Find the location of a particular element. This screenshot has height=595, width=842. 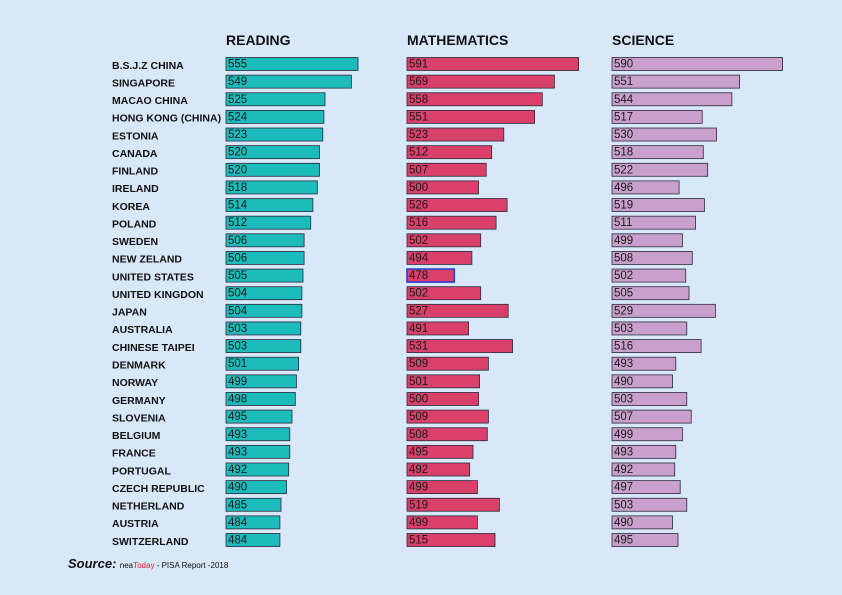

bar-mathematics-singapore is located at coordinates (480, 81).